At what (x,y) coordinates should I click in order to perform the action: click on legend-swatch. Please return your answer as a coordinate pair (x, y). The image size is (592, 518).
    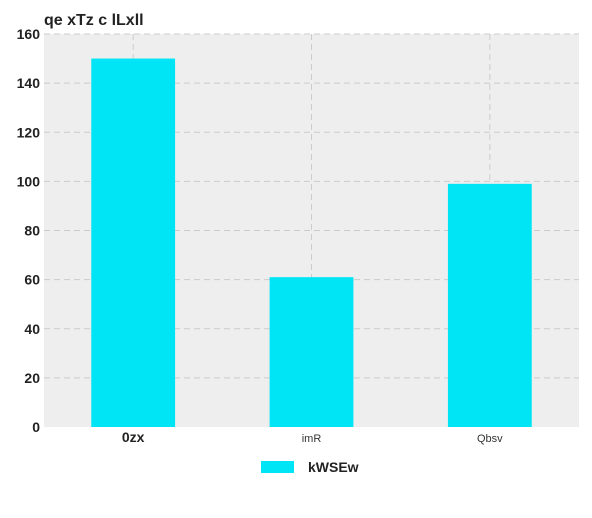
    Looking at the image, I should click on (277, 467).